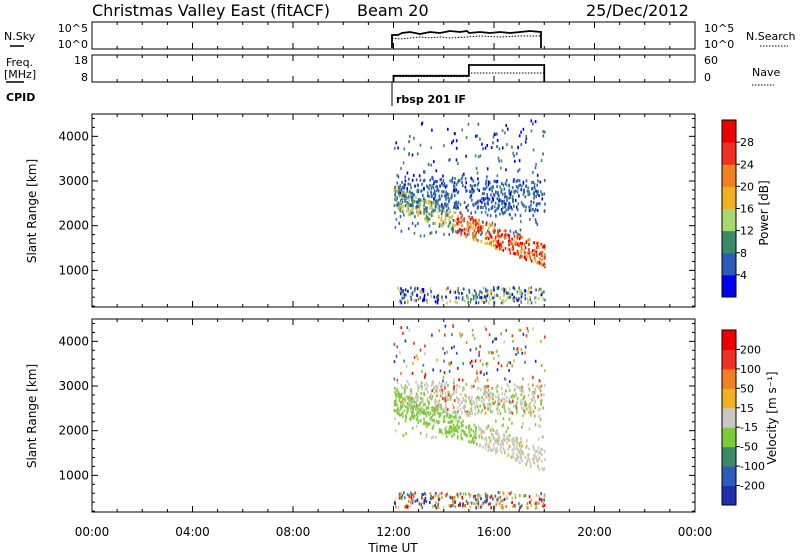 The width and height of the screenshot is (800, 554). What do you see at coordinates (772, 417) in the screenshot?
I see `velocity-colorbar-label: Velocity [m s⁻¹]` at bounding box center [772, 417].